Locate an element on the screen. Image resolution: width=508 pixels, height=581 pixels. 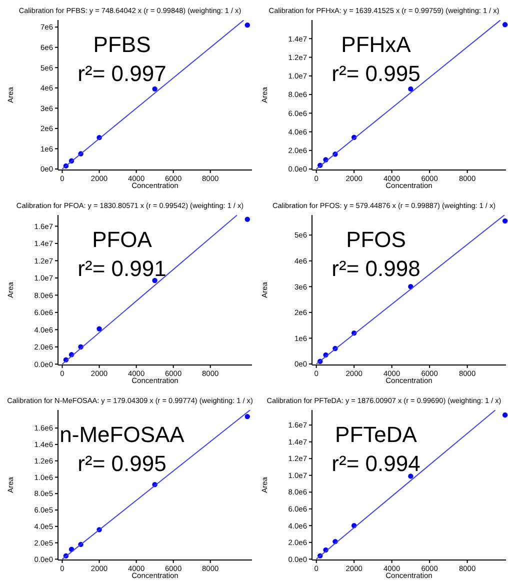
annotation: PFOA is located at coordinates (122, 239).